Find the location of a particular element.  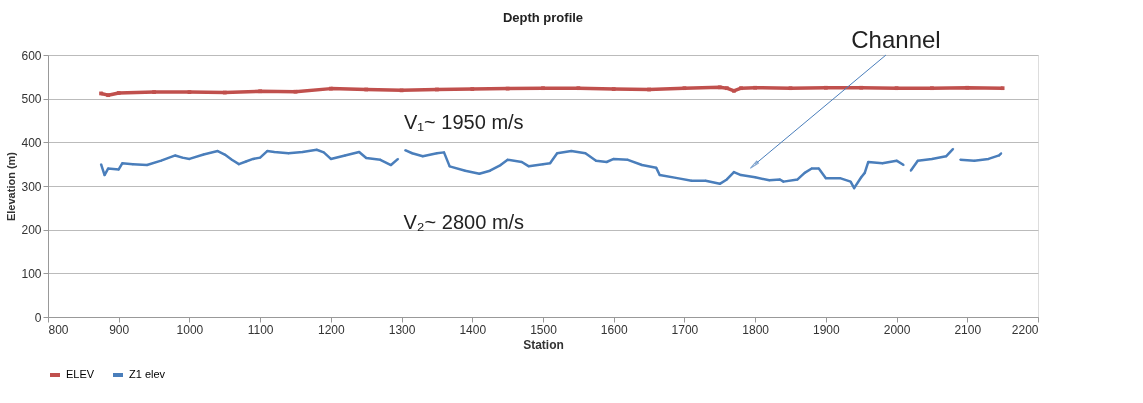

y-tick-label: 200 is located at coordinates (31, 230).